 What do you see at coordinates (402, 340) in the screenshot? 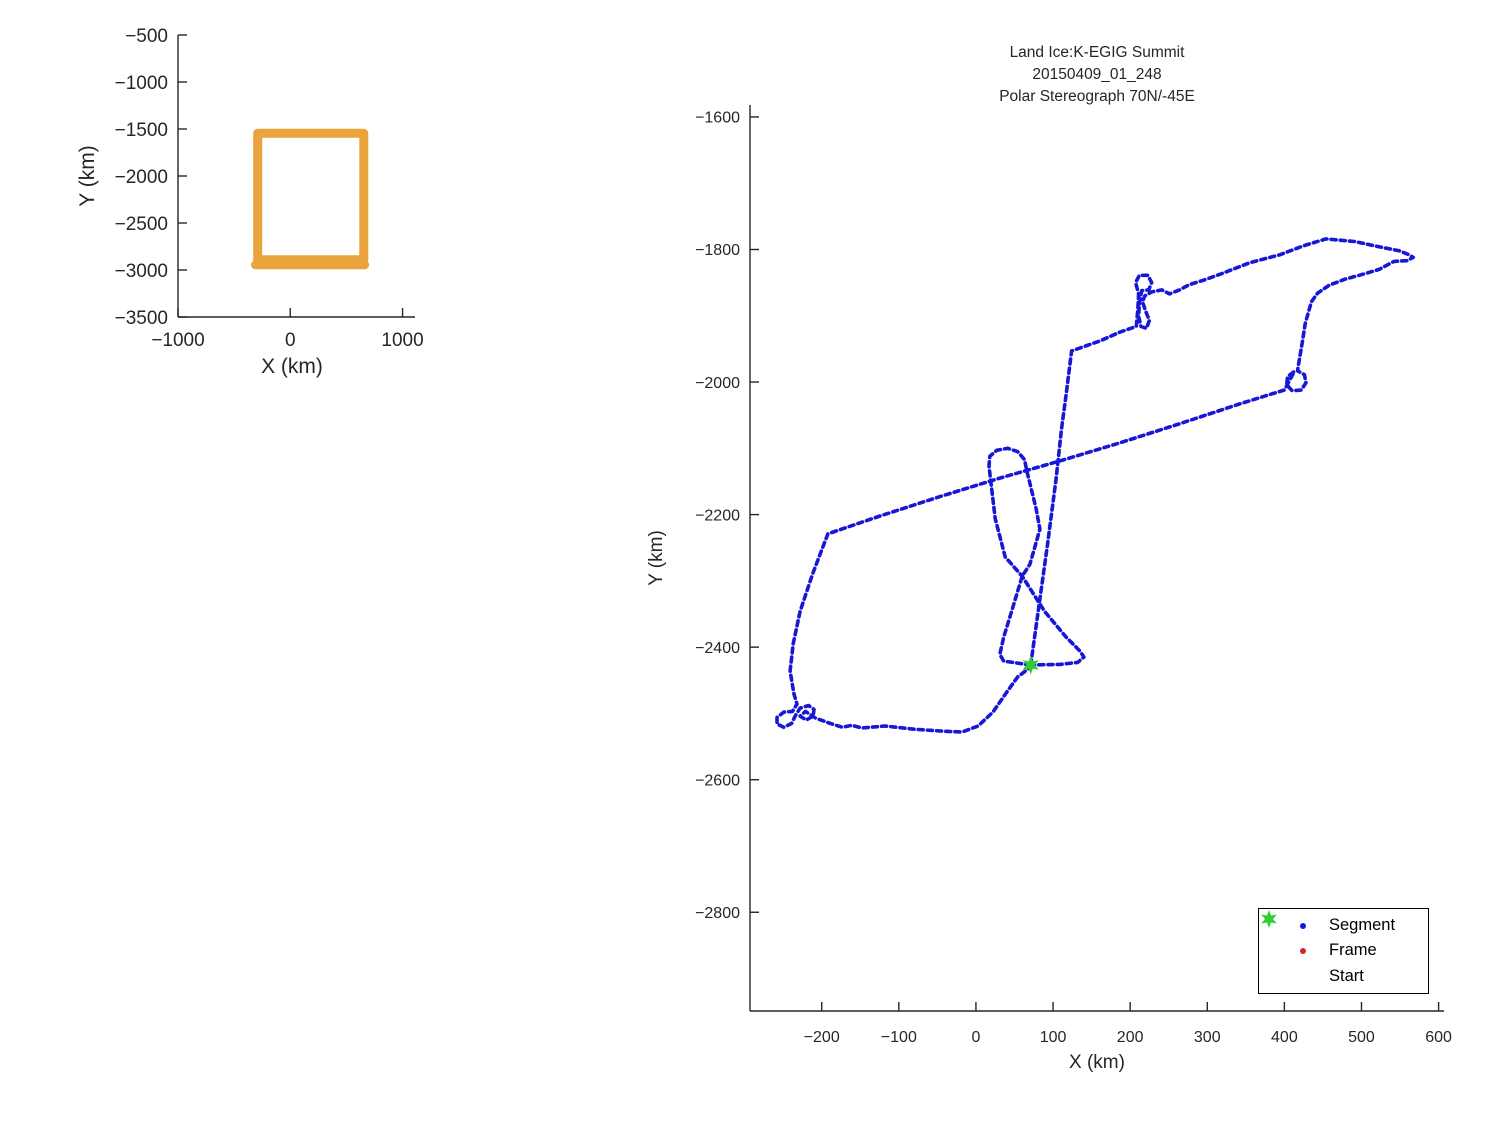
I see `coverage-inset-x-tick-label: 1000` at bounding box center [402, 340].